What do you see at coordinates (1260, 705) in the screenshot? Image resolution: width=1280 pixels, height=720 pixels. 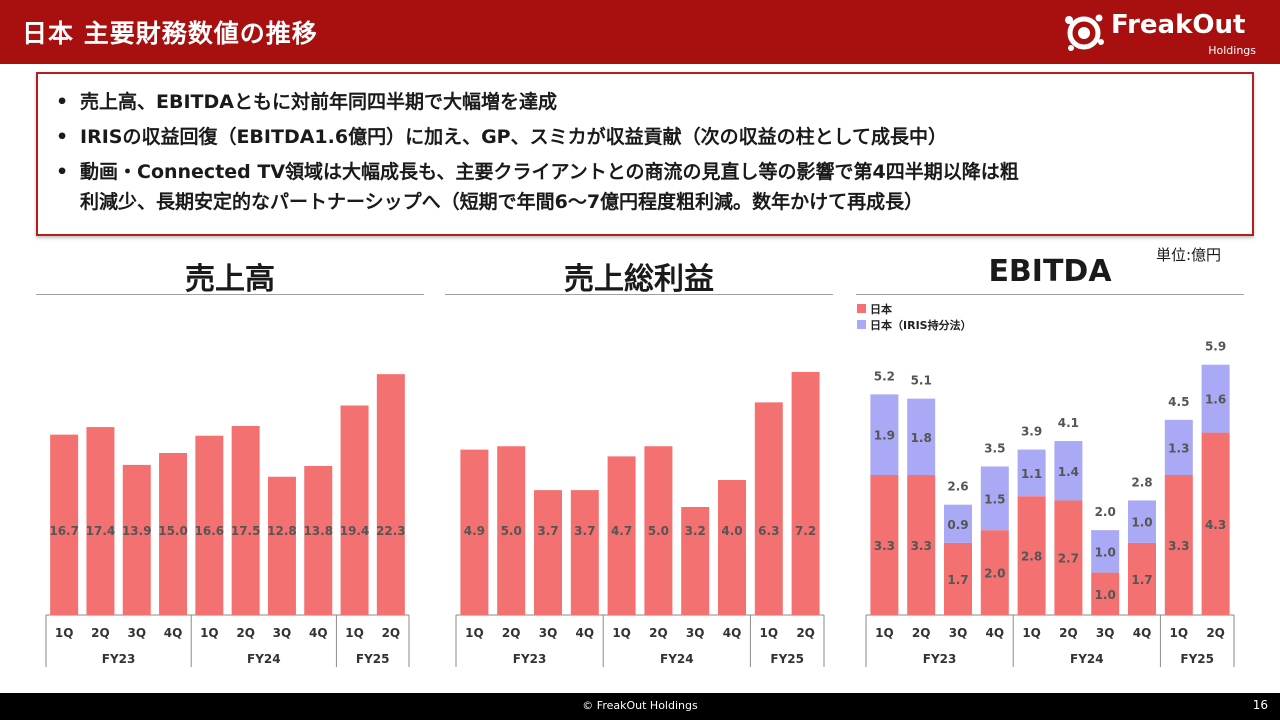 I see `page-number: 16` at bounding box center [1260, 705].